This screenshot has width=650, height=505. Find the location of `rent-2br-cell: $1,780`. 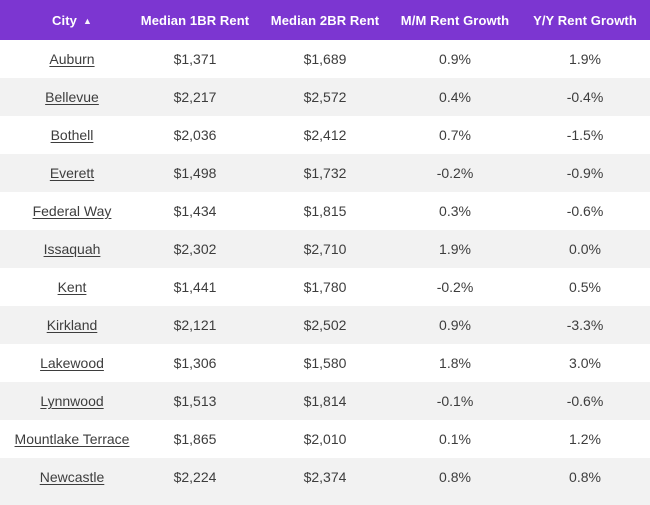

rent-2br-cell: $1,780 is located at coordinates (325, 287).